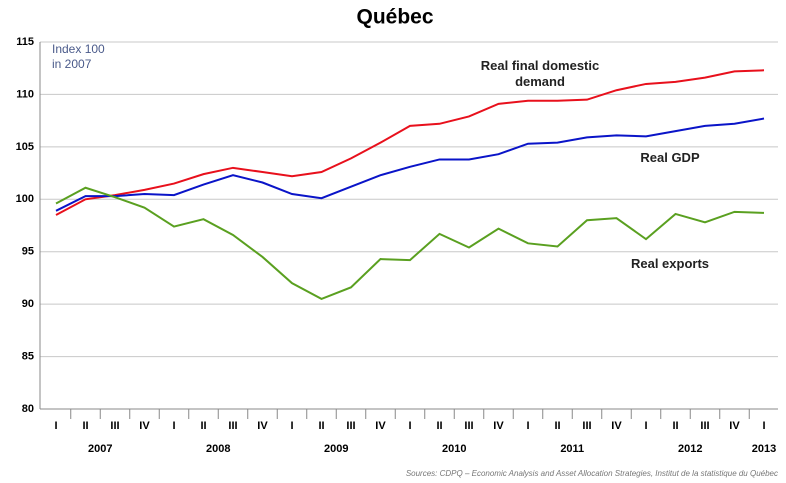 The height and width of the screenshot is (483, 786). What do you see at coordinates (218, 449) in the screenshot?
I see `year-label: 2008` at bounding box center [218, 449].